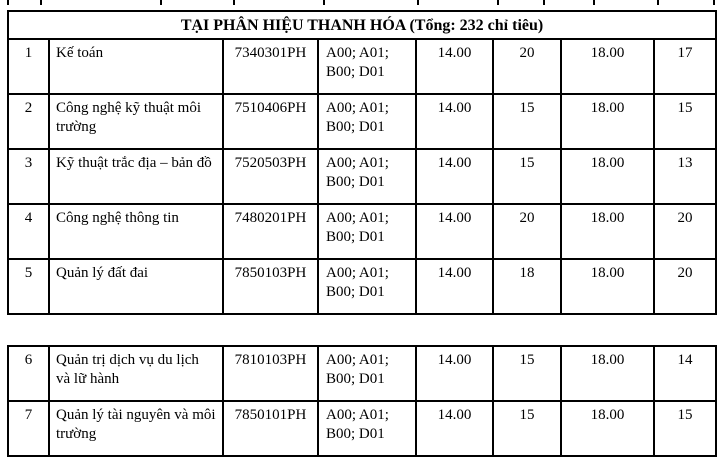 This screenshot has width=720, height=467. Describe the element at coordinates (270, 373) in the screenshot. I see `code-cell: 7810103PH` at that location.